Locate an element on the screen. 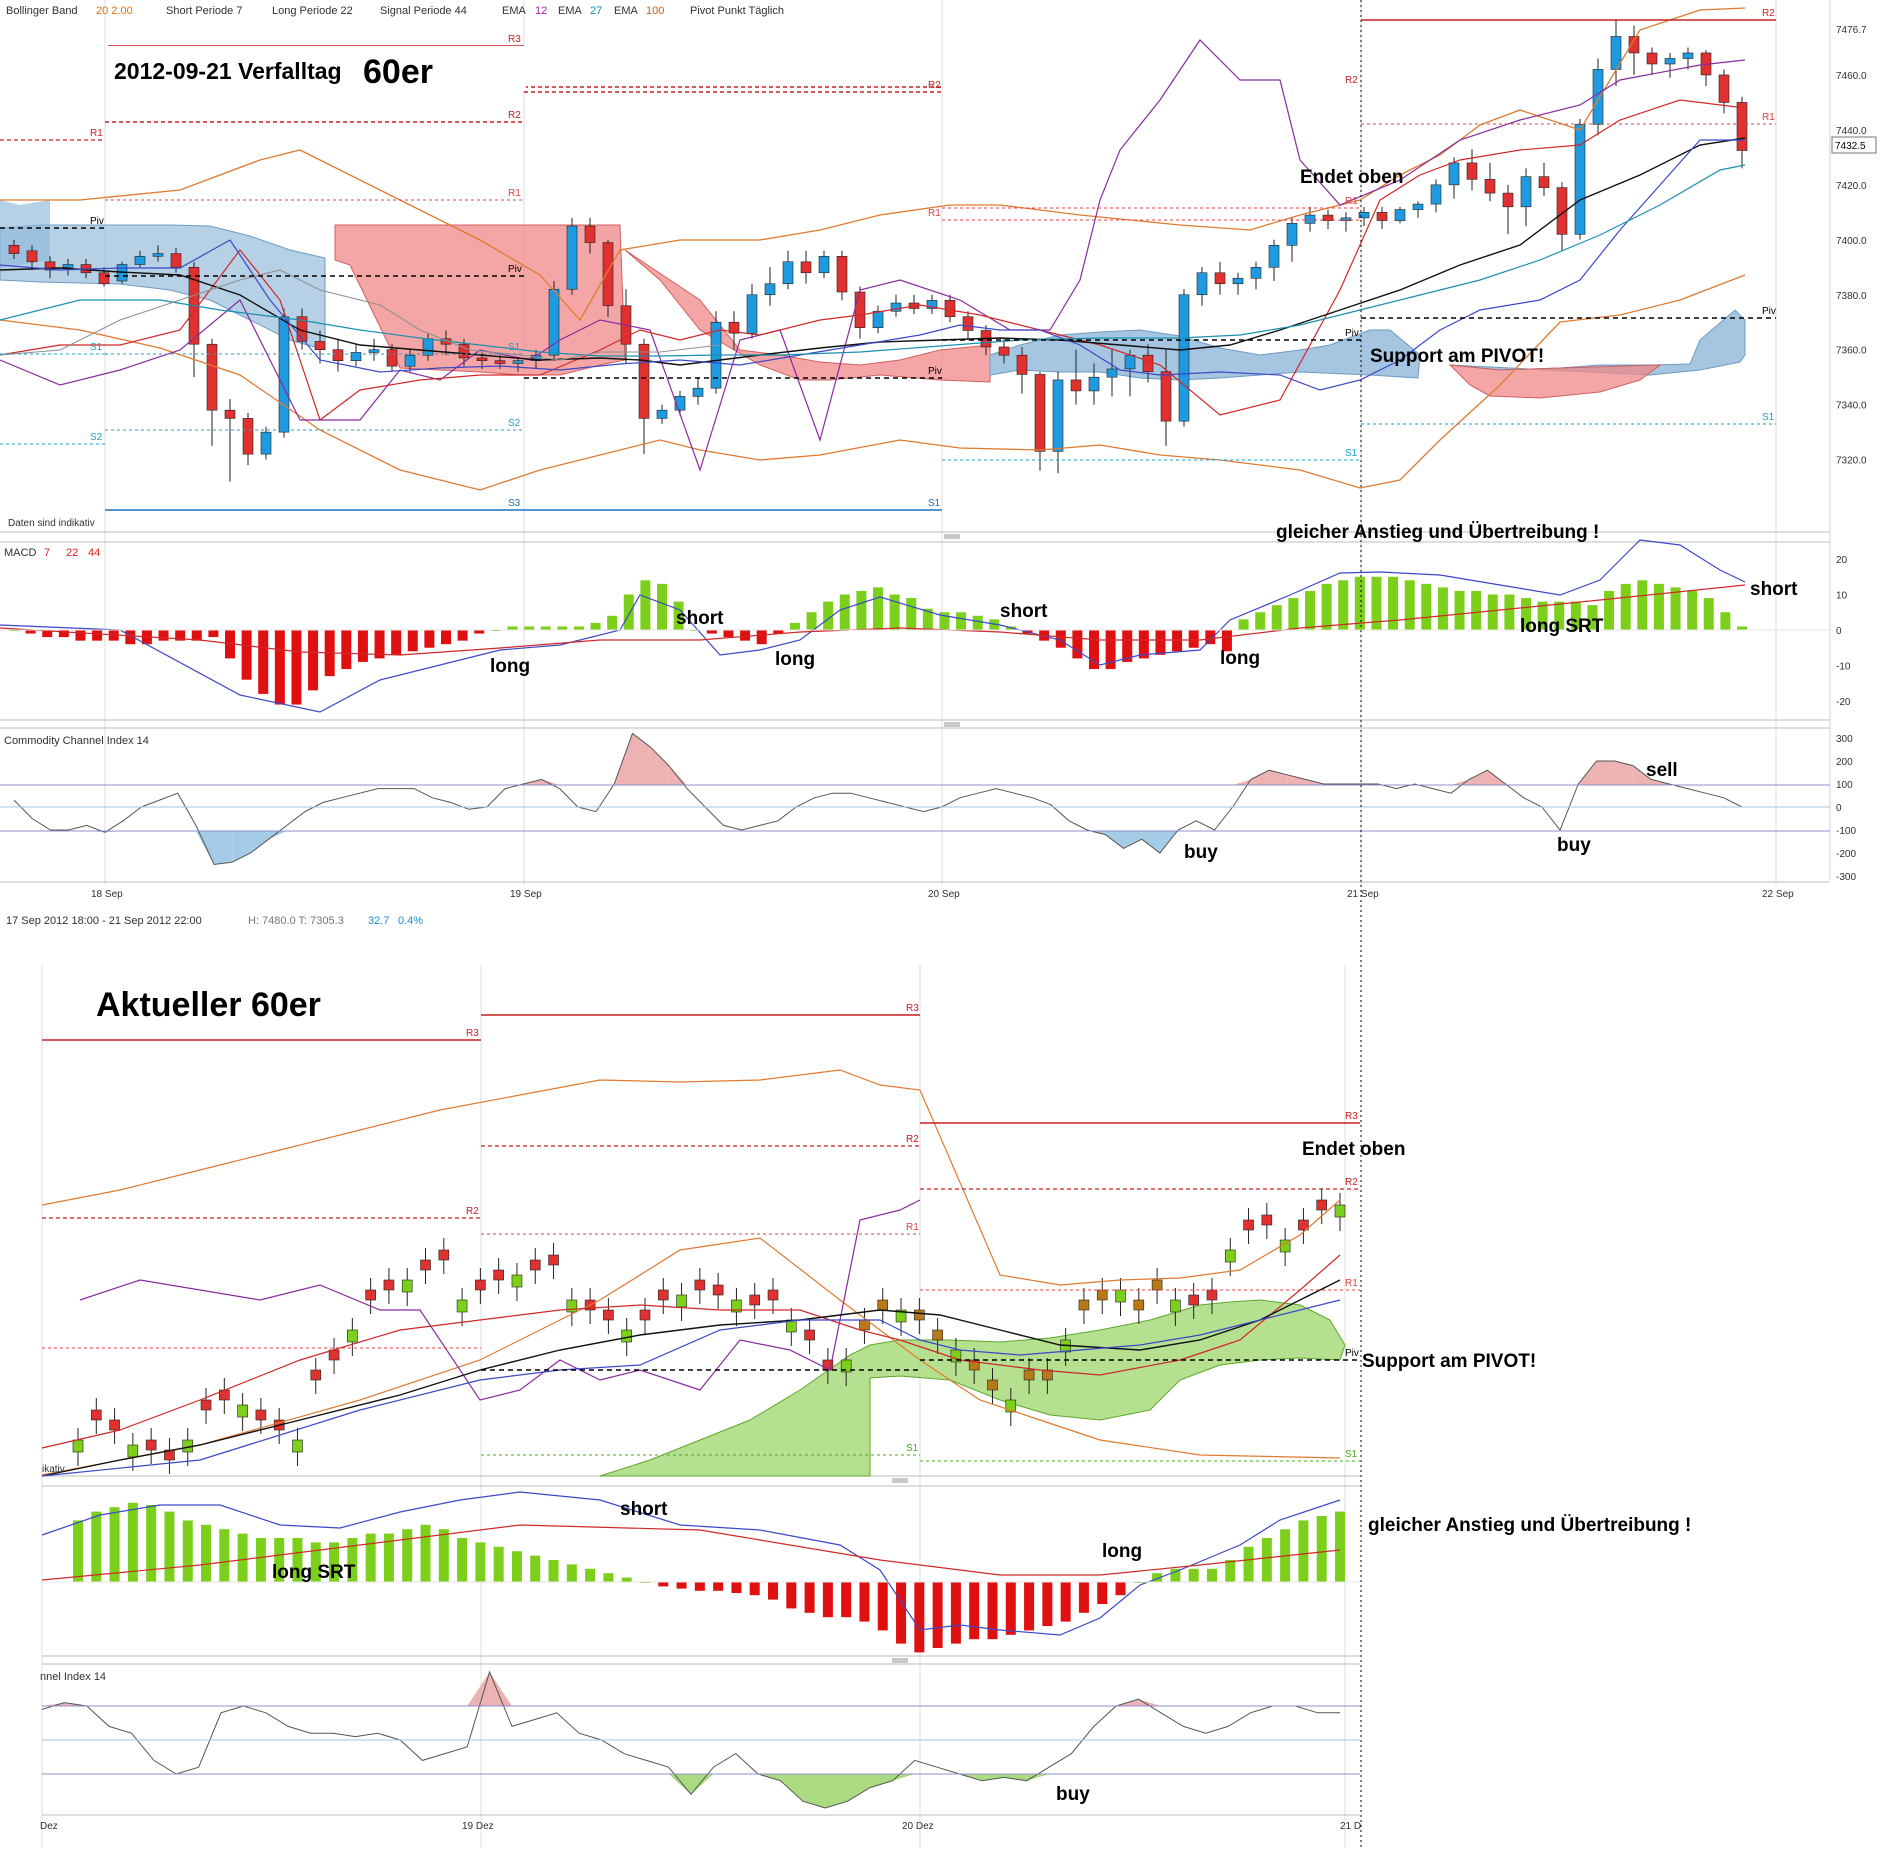  ema-12-line is located at coordinates (500, 1300).